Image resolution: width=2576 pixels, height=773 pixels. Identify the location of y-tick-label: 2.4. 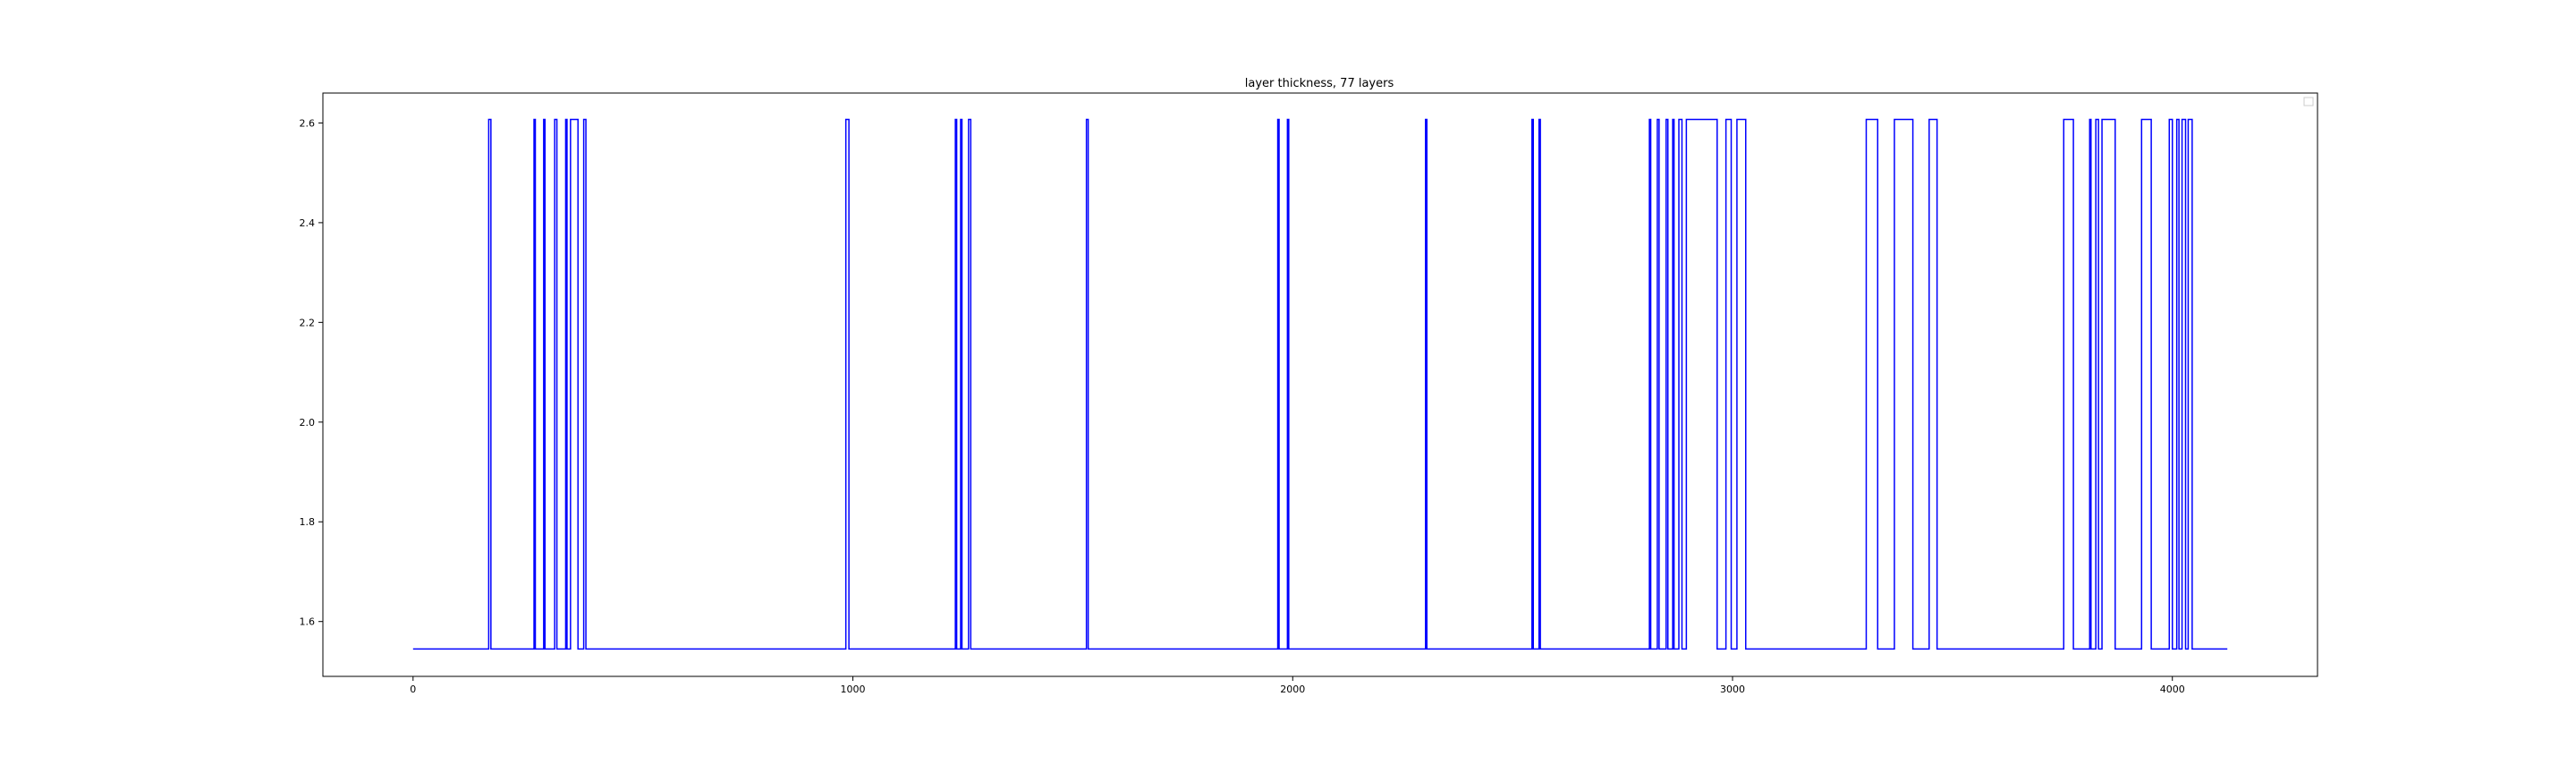
(308, 223).